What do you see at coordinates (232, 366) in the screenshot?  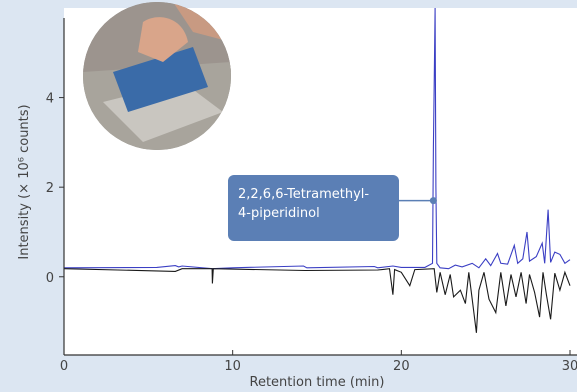 I see `x-tick-label-10: 10` at bounding box center [232, 366].